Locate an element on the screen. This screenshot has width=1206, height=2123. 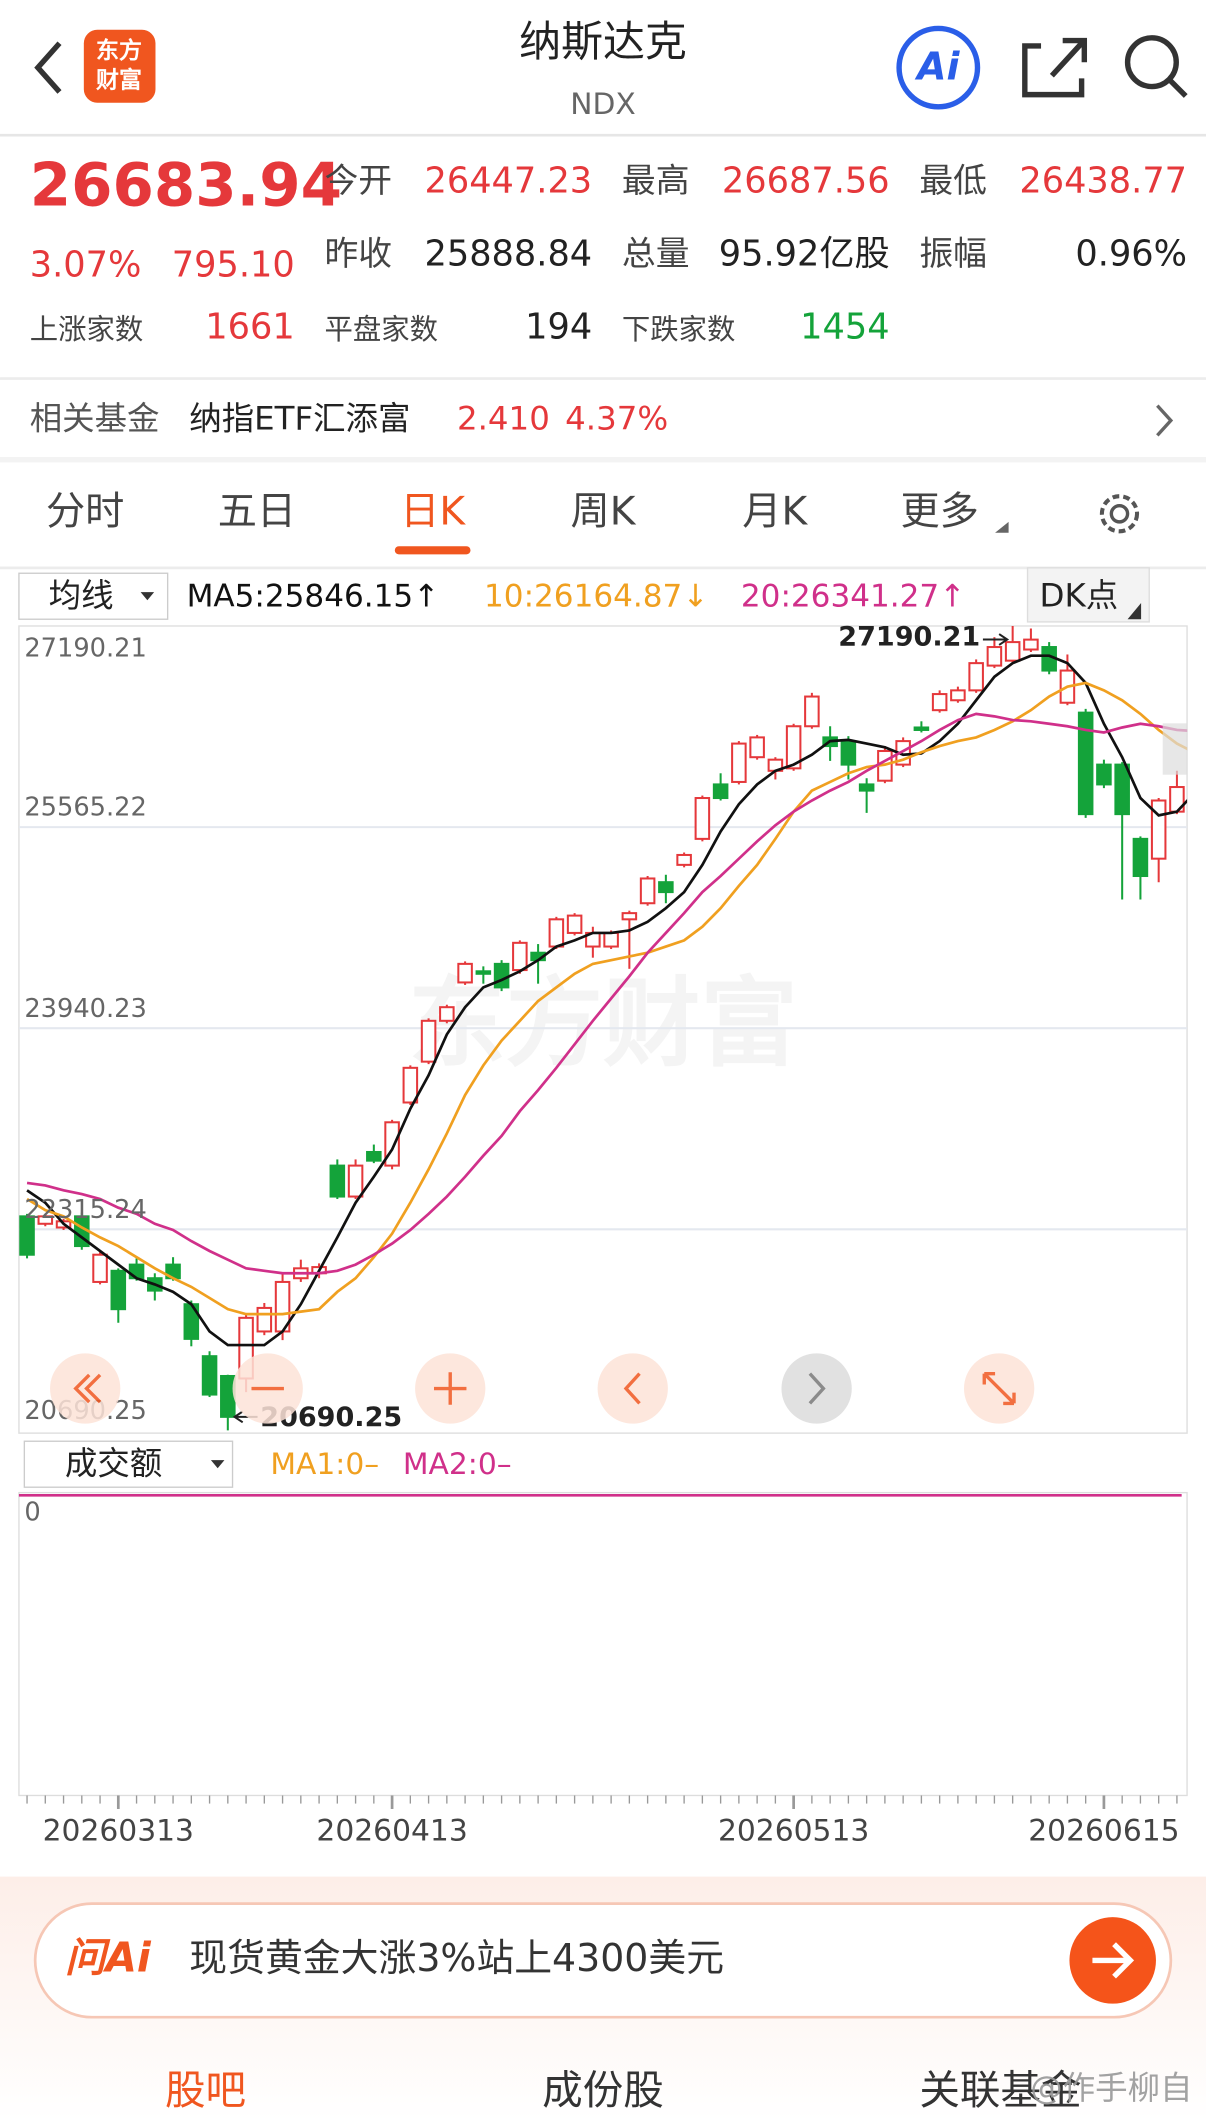
stat-value: 0.96% is located at coordinates (1131, 254).